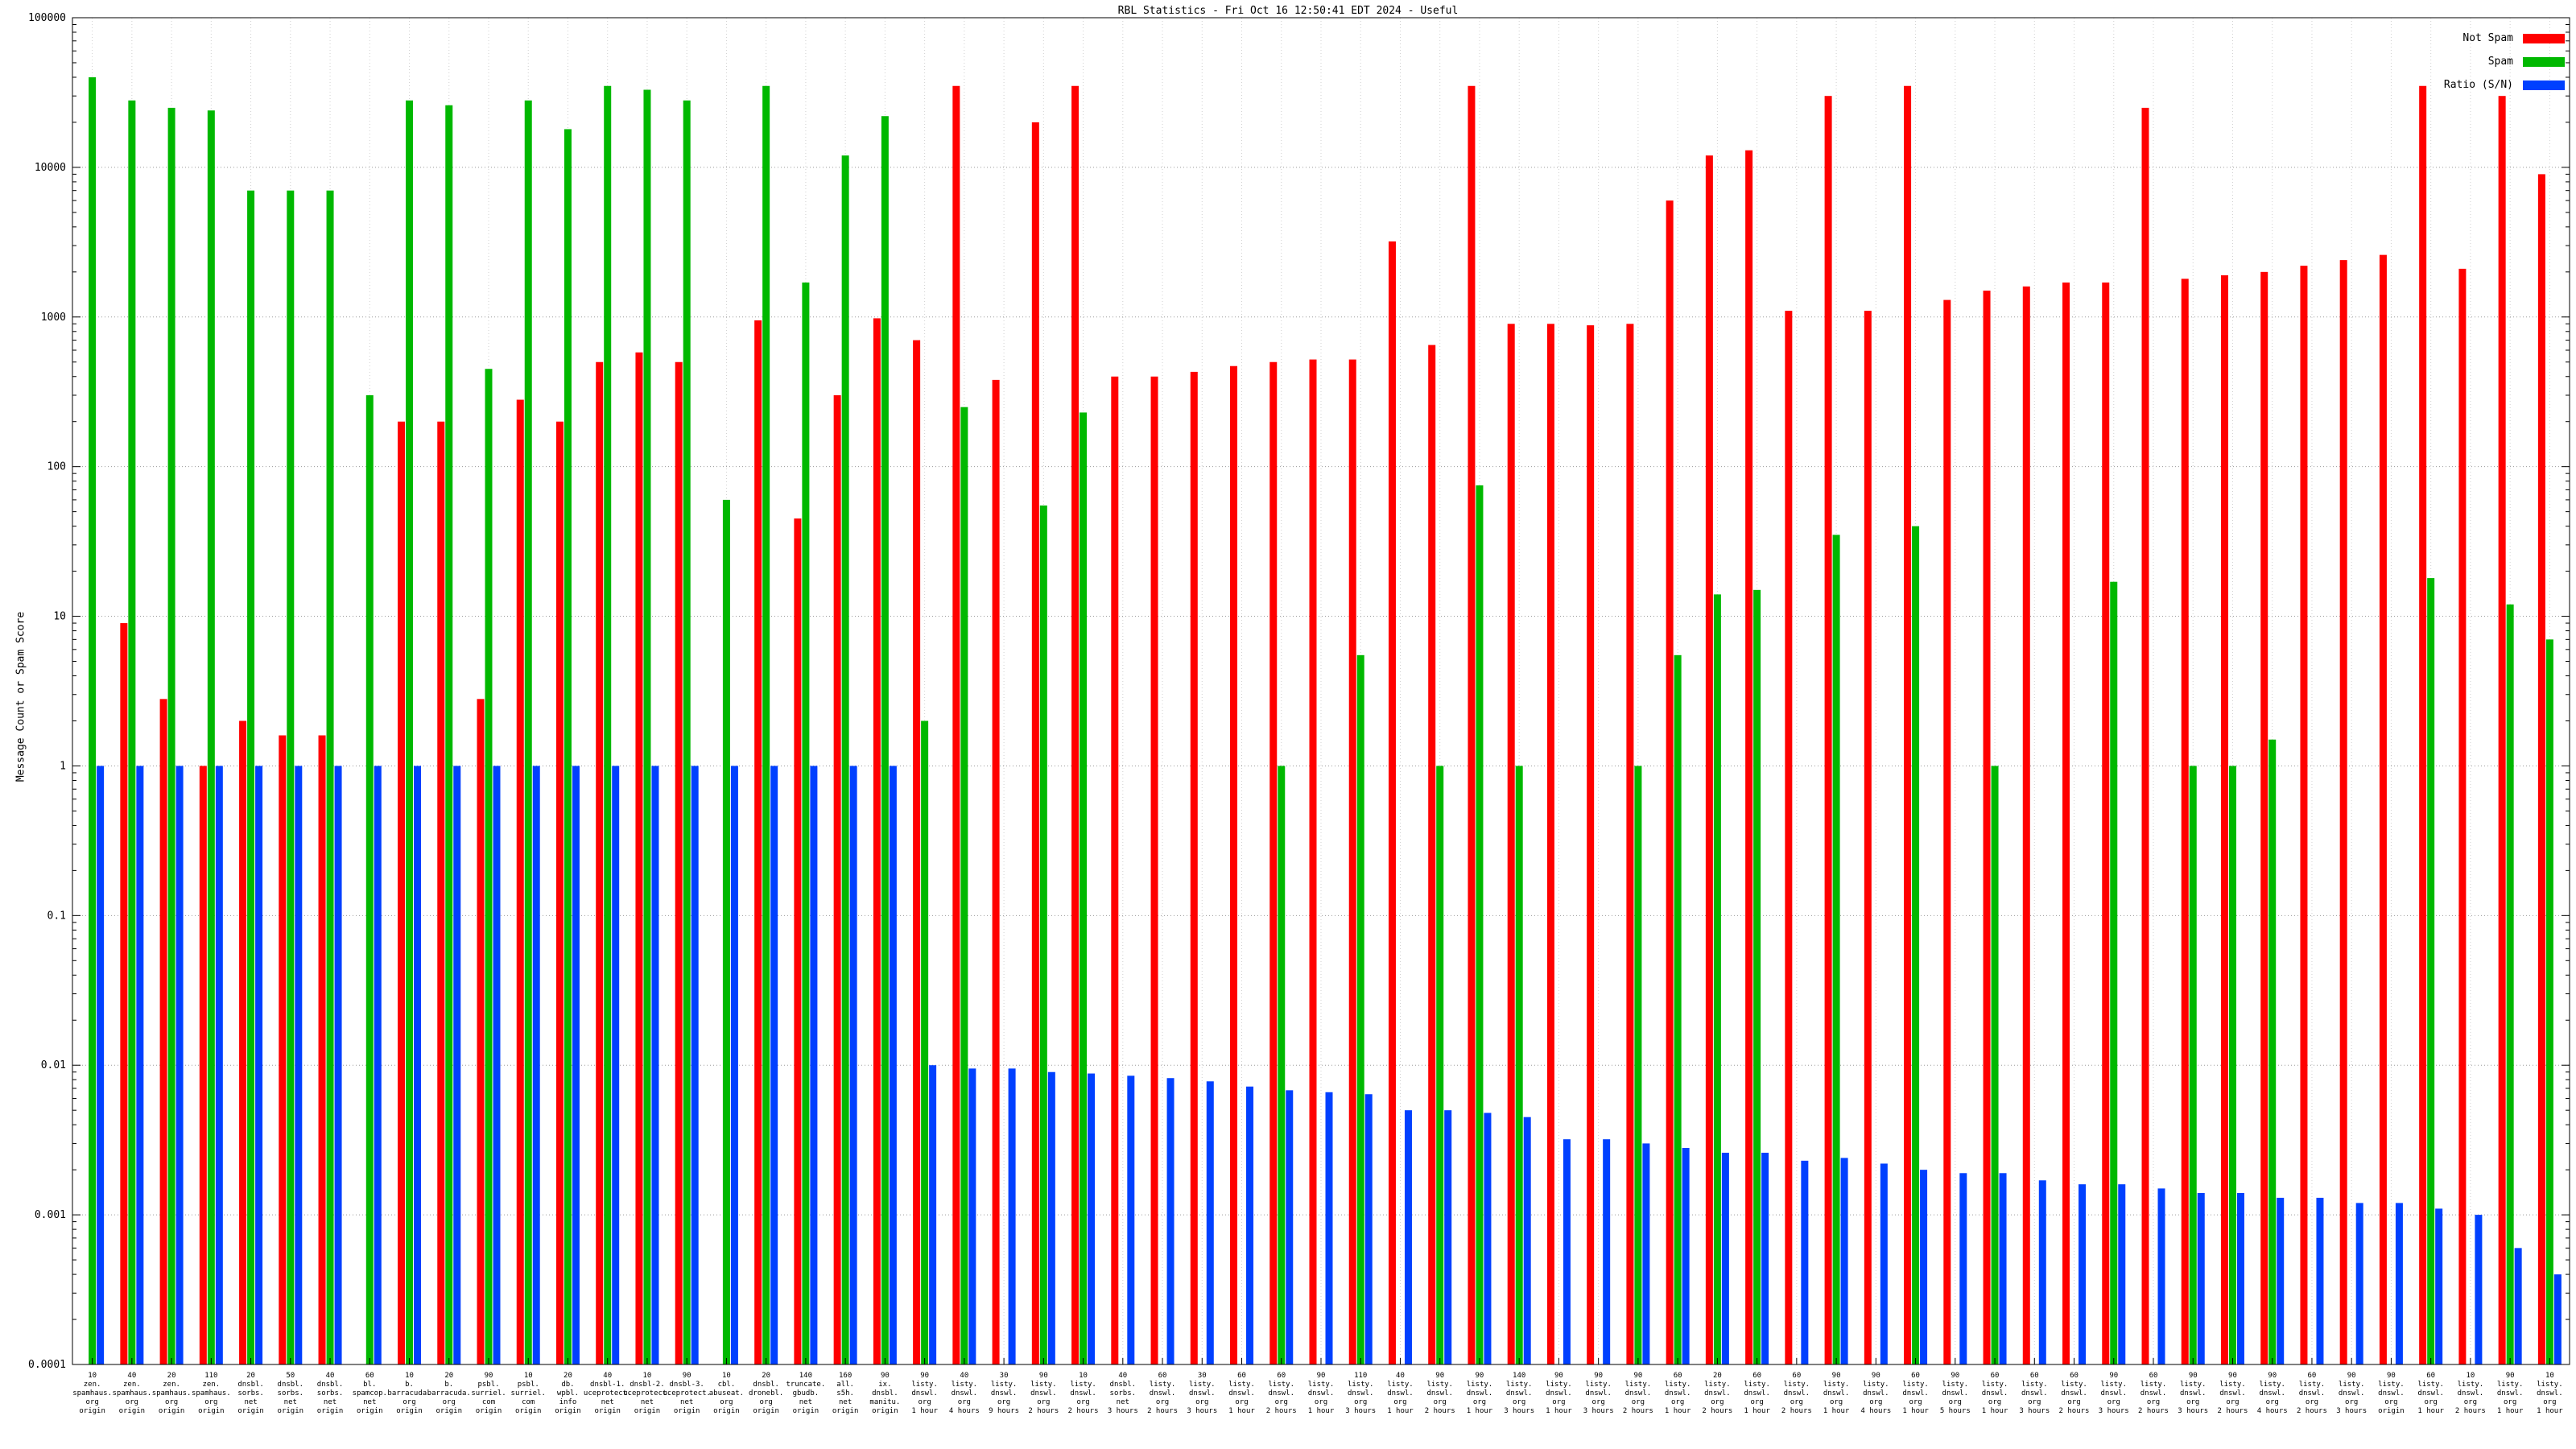  I want to click on x-tick-label: 20 zen. spamhaus. org origin, so click(172, 1393).